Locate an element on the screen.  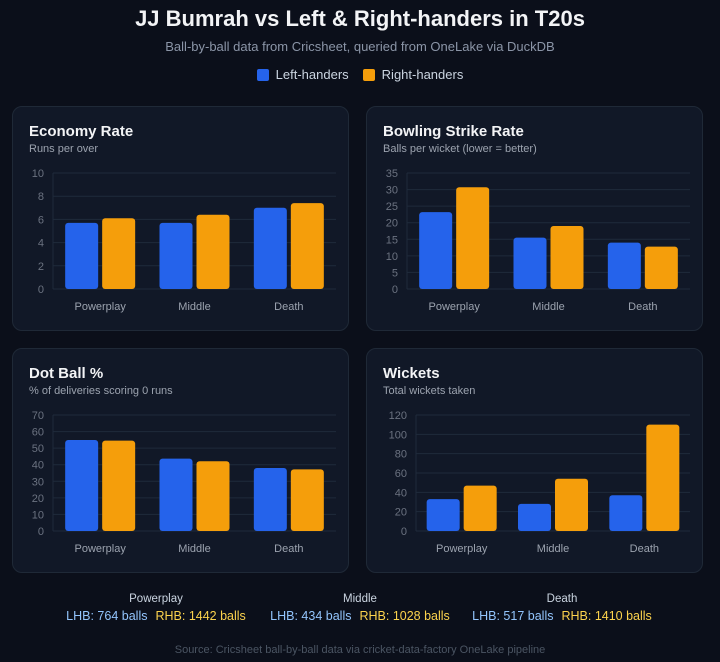
y-tick-label: 35 is located at coordinates (392, 174).